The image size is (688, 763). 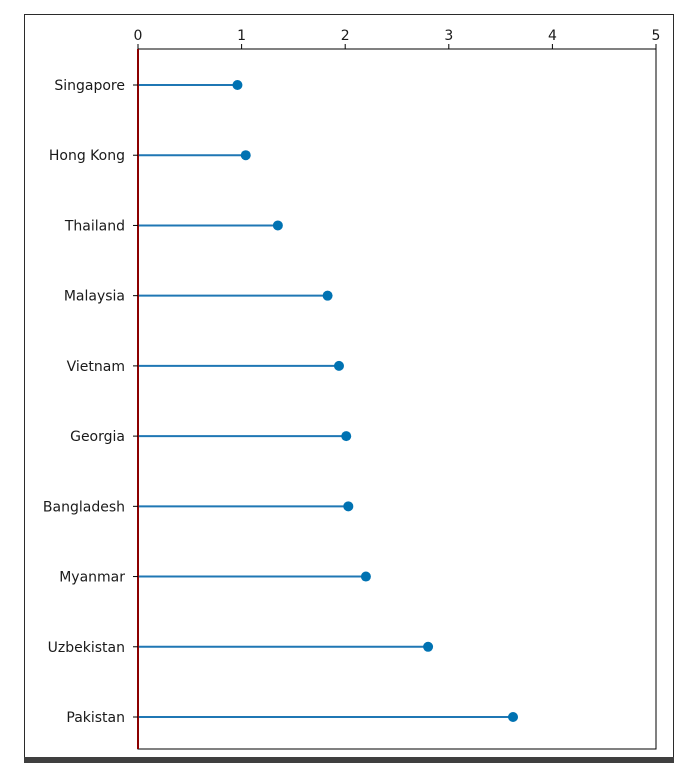 I want to click on y-tick-label: Bangladesh, so click(x=84, y=507).